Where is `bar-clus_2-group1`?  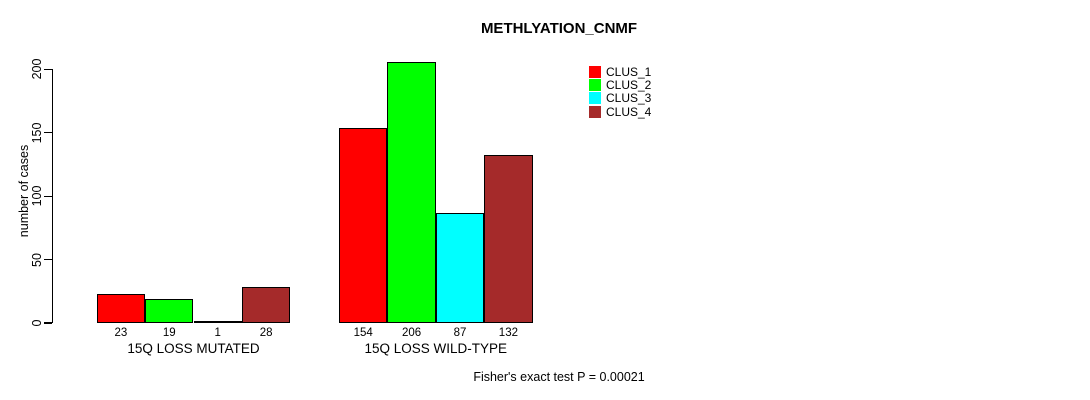 bar-clus_2-group1 is located at coordinates (169, 310).